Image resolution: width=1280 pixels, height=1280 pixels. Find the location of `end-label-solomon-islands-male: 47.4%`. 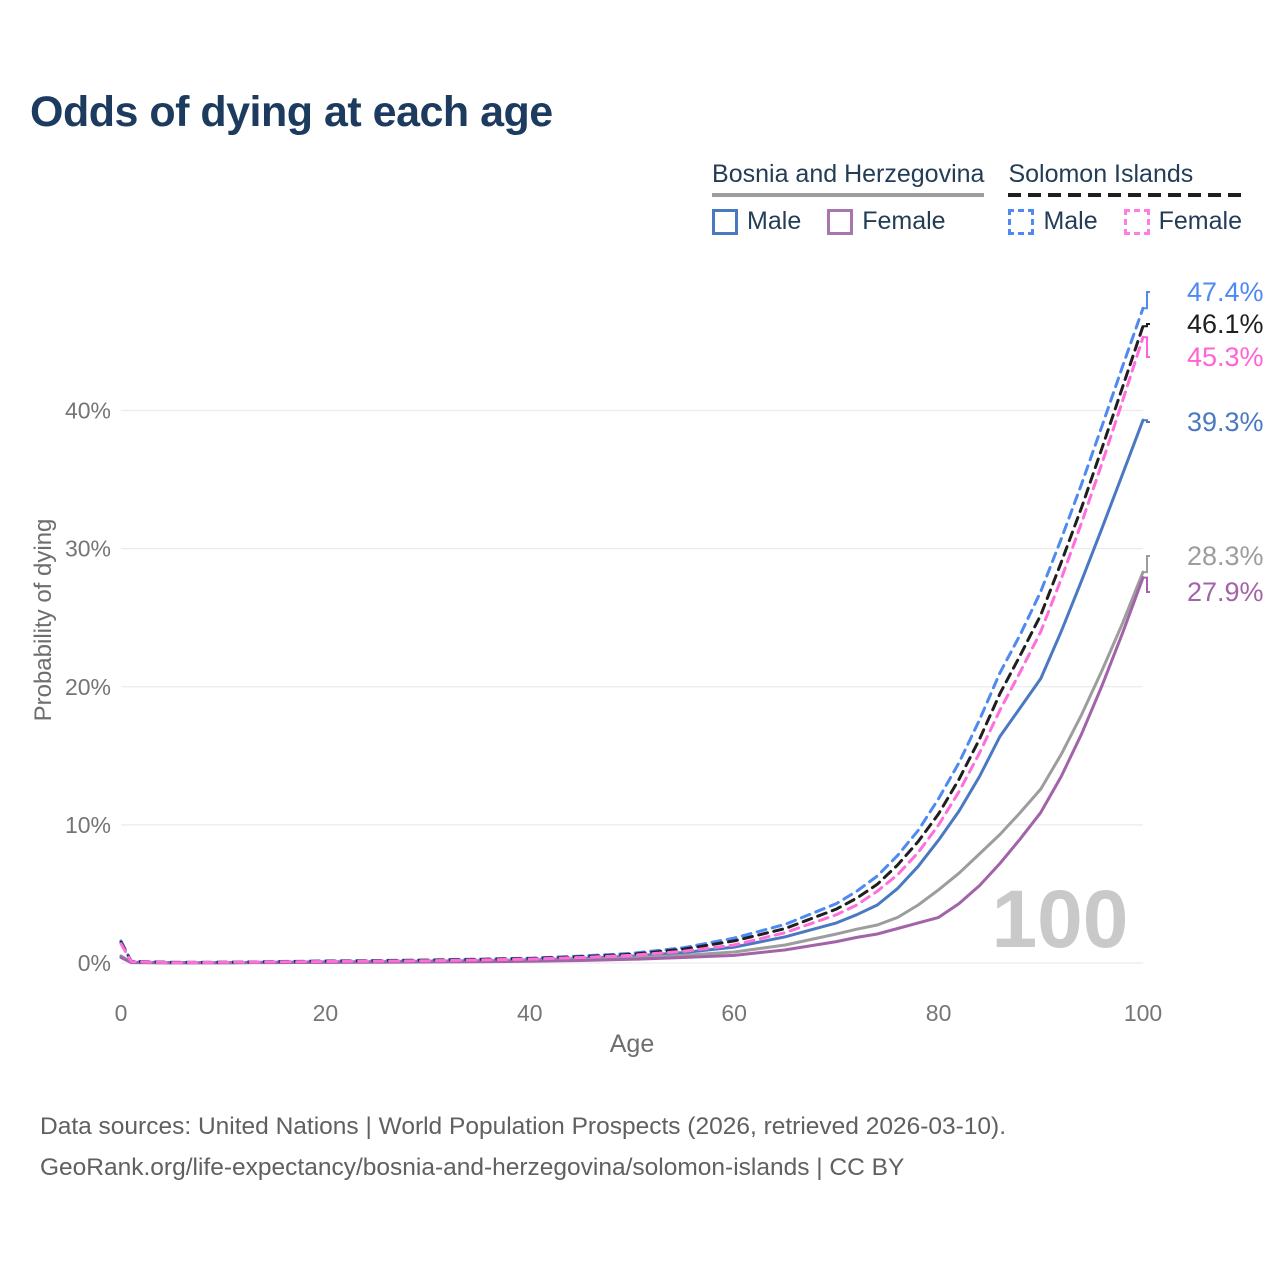

end-label-solomon-islands-male: 47.4% is located at coordinates (1225, 292).